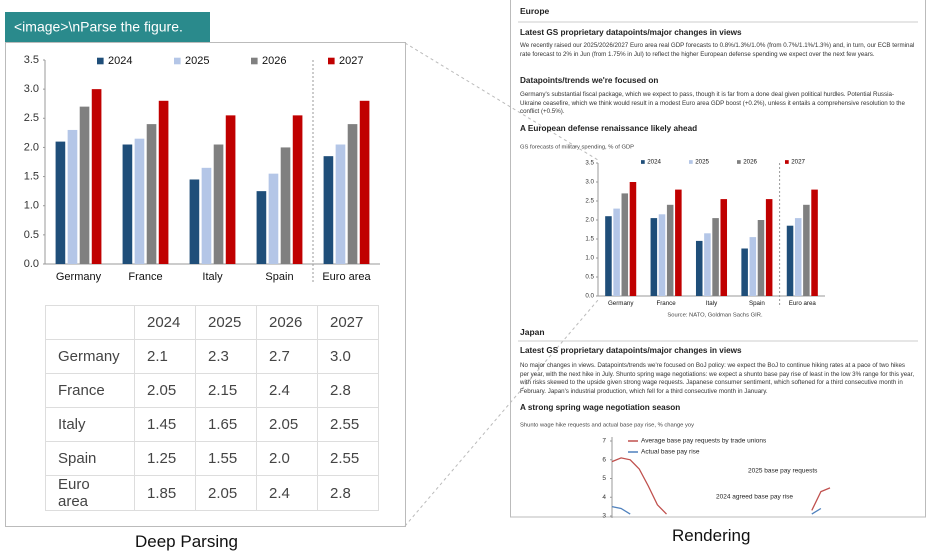 This screenshot has width=932, height=558. What do you see at coordinates (535, 11) in the screenshot?
I see `section-title: Europe` at bounding box center [535, 11].